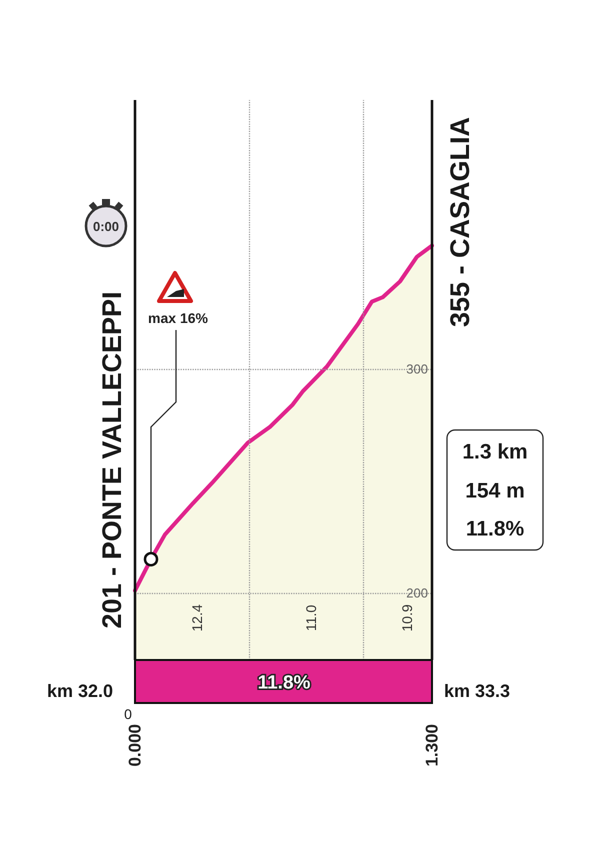 Image resolution: width=589 pixels, height=852 pixels. I want to click on text: 154 m, so click(495, 491).